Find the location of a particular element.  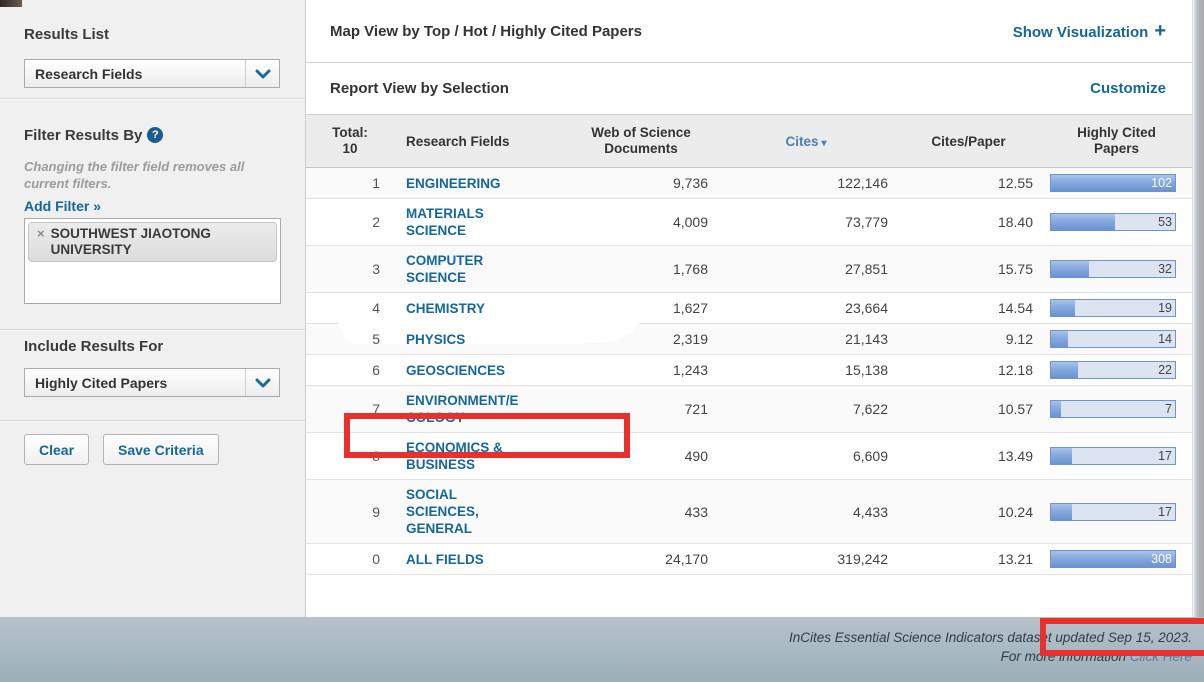

cites-per-paper-value: 10.24 is located at coordinates (1015, 511).